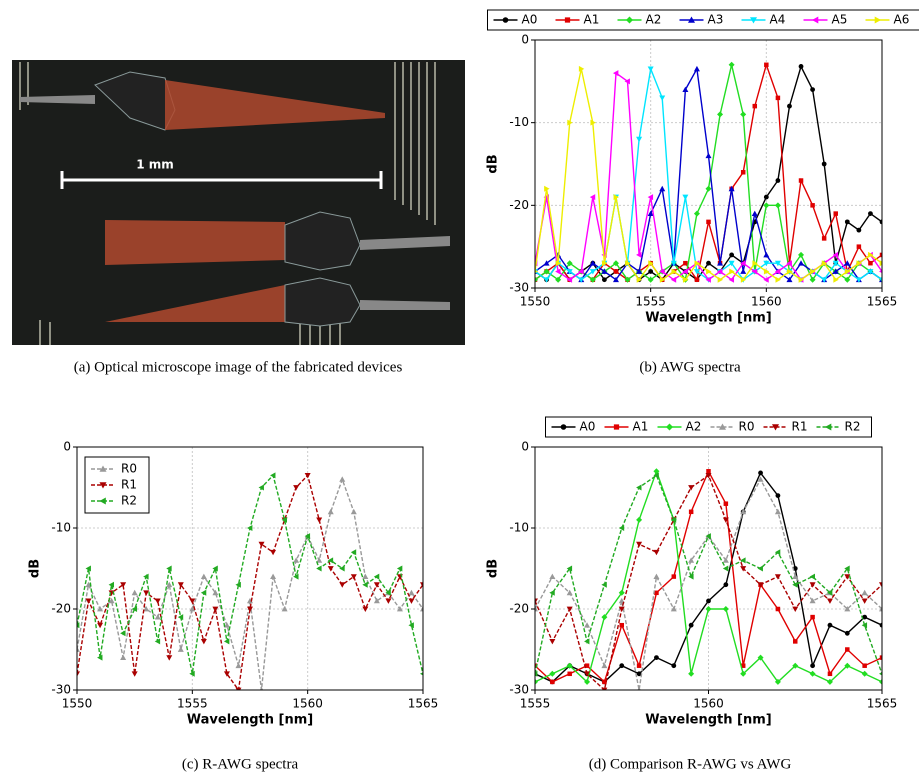 The image size is (919, 782). I want to click on legend-label: A3, so click(716, 20).